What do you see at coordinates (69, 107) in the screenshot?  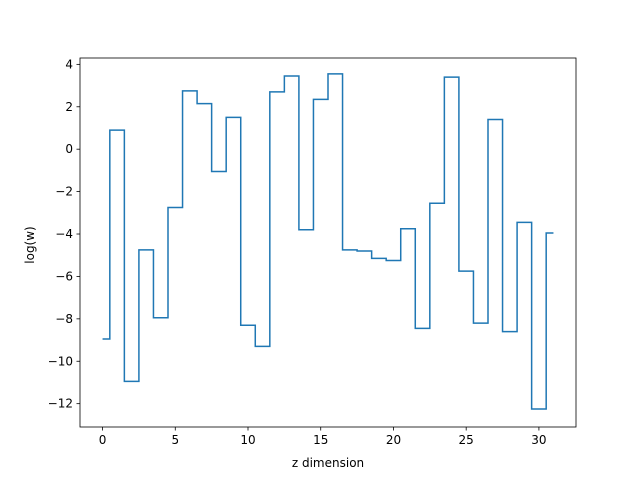 I see `y-tick-label: 2` at bounding box center [69, 107].